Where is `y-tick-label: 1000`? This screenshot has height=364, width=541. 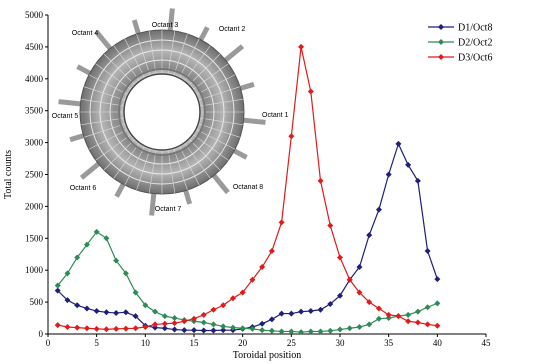 y-tick-label: 1000 is located at coordinates (34, 270).